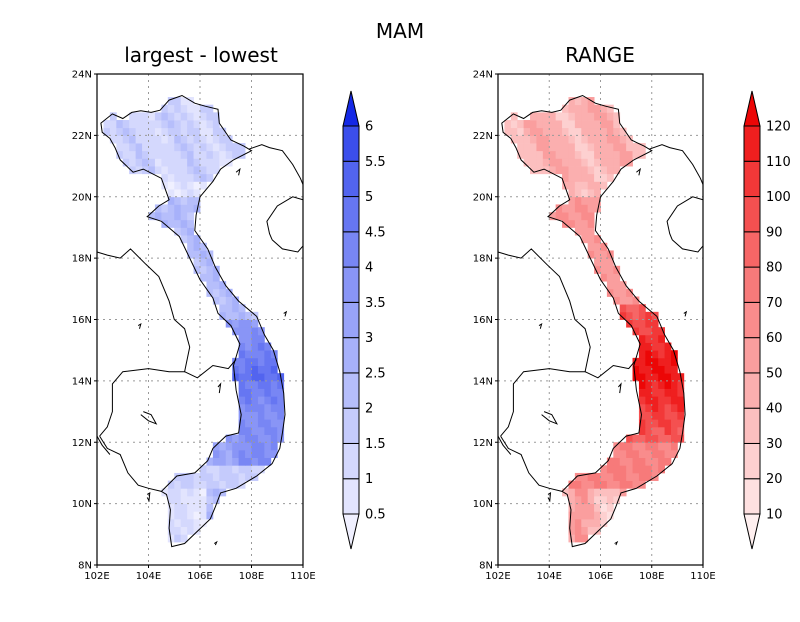 The height and width of the screenshot is (622, 800). What do you see at coordinates (351, 531) in the screenshot?
I see `colorbar-min-arrow` at bounding box center [351, 531].